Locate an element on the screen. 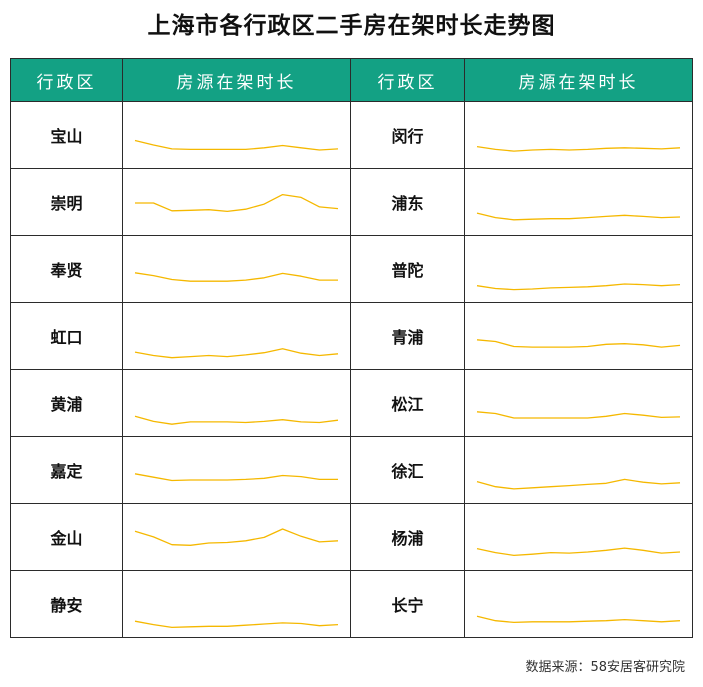  table-row: 宝山 闵行 is located at coordinates (351, 135).